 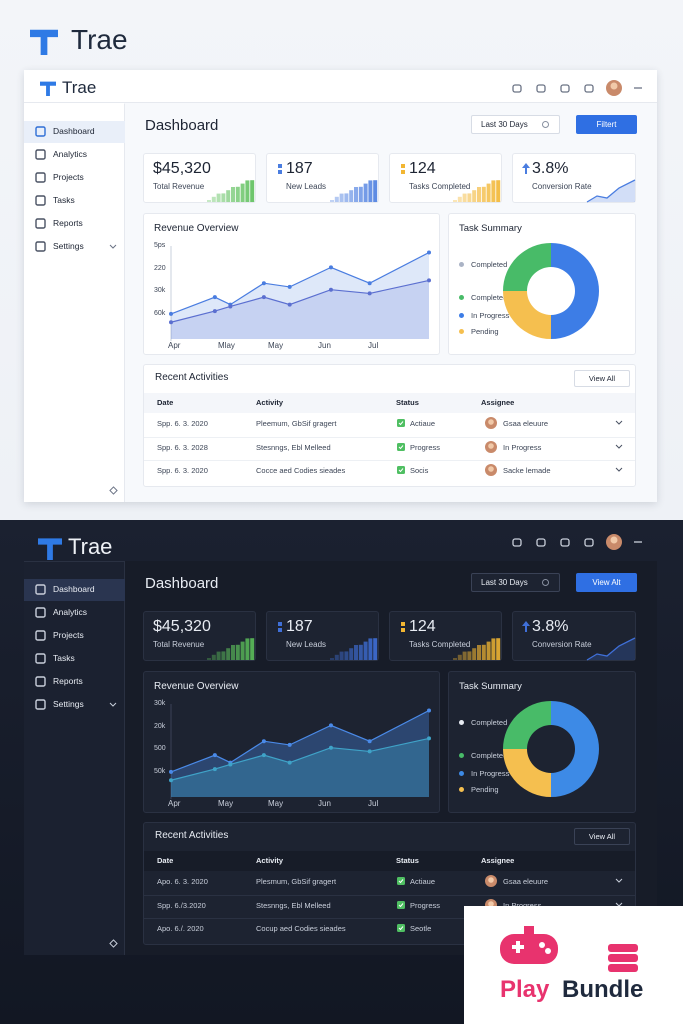 I want to click on column-header: Date, so click(x=165, y=860).